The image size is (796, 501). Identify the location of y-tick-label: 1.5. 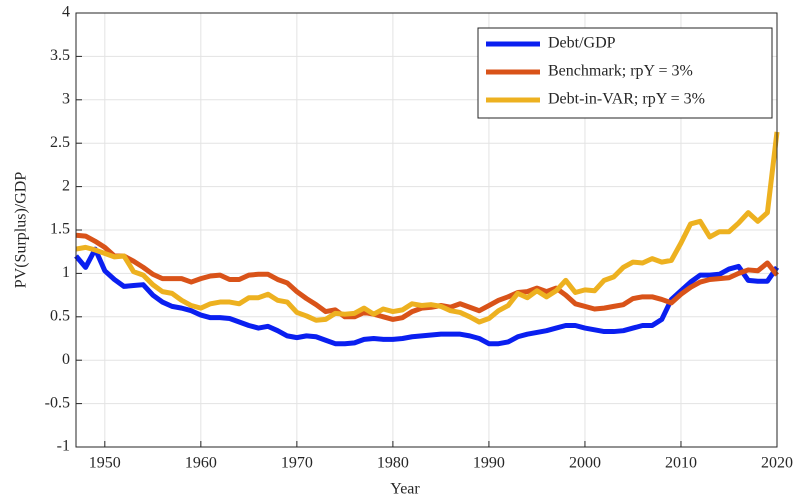
(60, 229).